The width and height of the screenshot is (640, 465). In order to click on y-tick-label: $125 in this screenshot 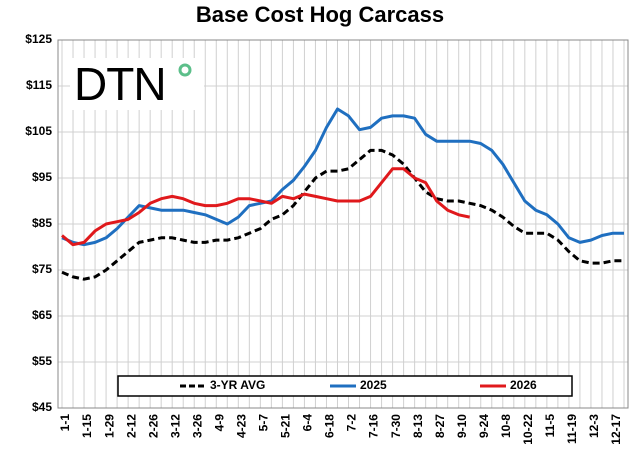, I will do `click(38, 39)`.